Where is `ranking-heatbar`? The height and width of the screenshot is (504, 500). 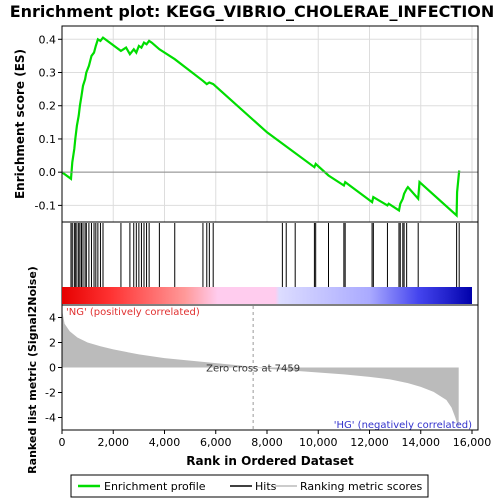 ranking-heatbar is located at coordinates (267, 295).